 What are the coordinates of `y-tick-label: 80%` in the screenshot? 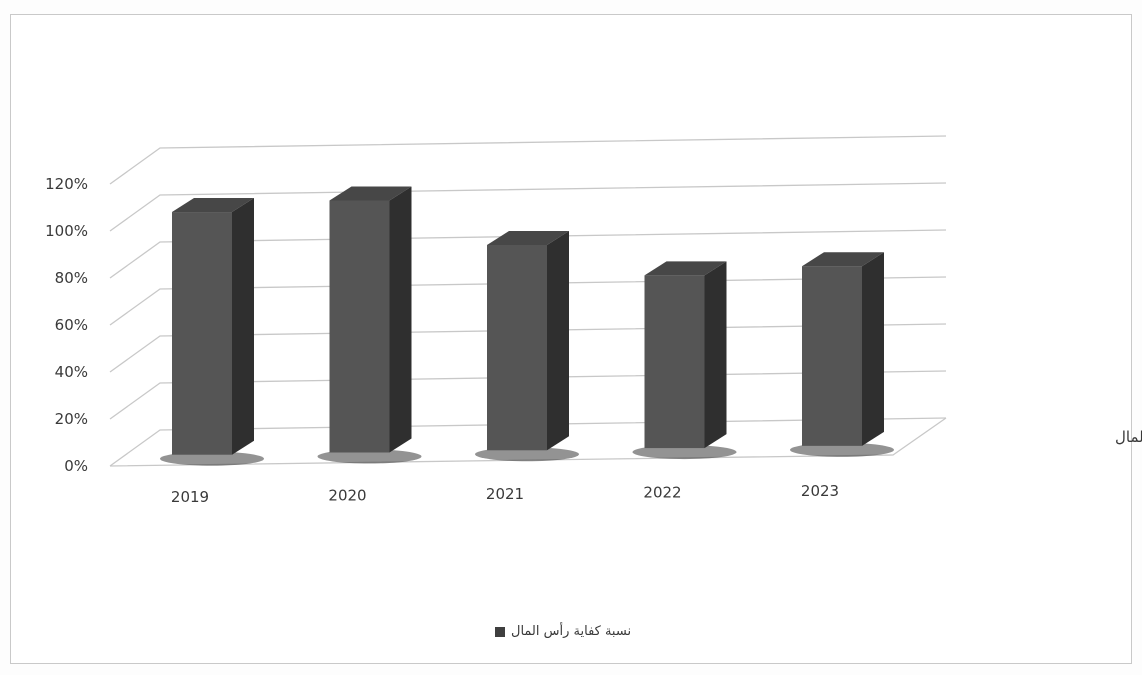 It's located at (71, 278).